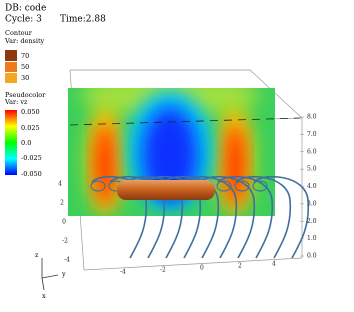  Describe the element at coordinates (166, 190) in the screenshot. I see `density-contour` at that location.